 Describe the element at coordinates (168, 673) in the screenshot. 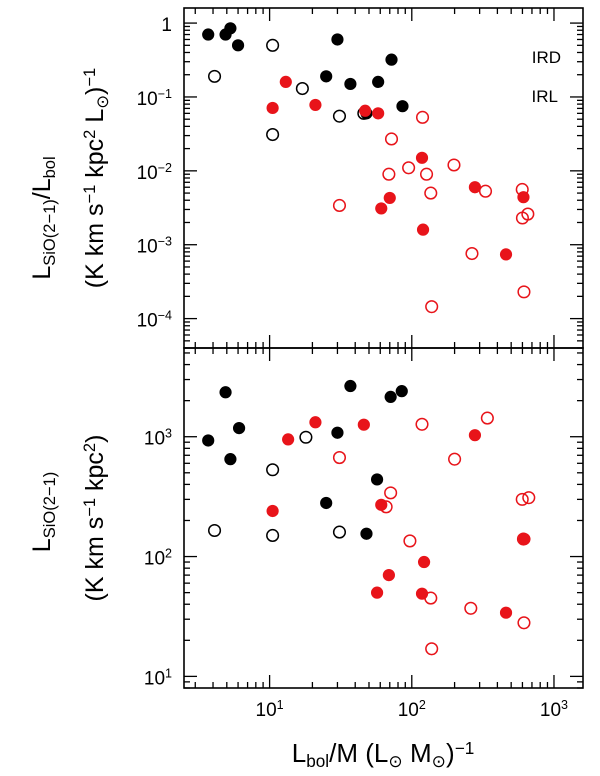

I see `tick-exponent: 1` at that location.